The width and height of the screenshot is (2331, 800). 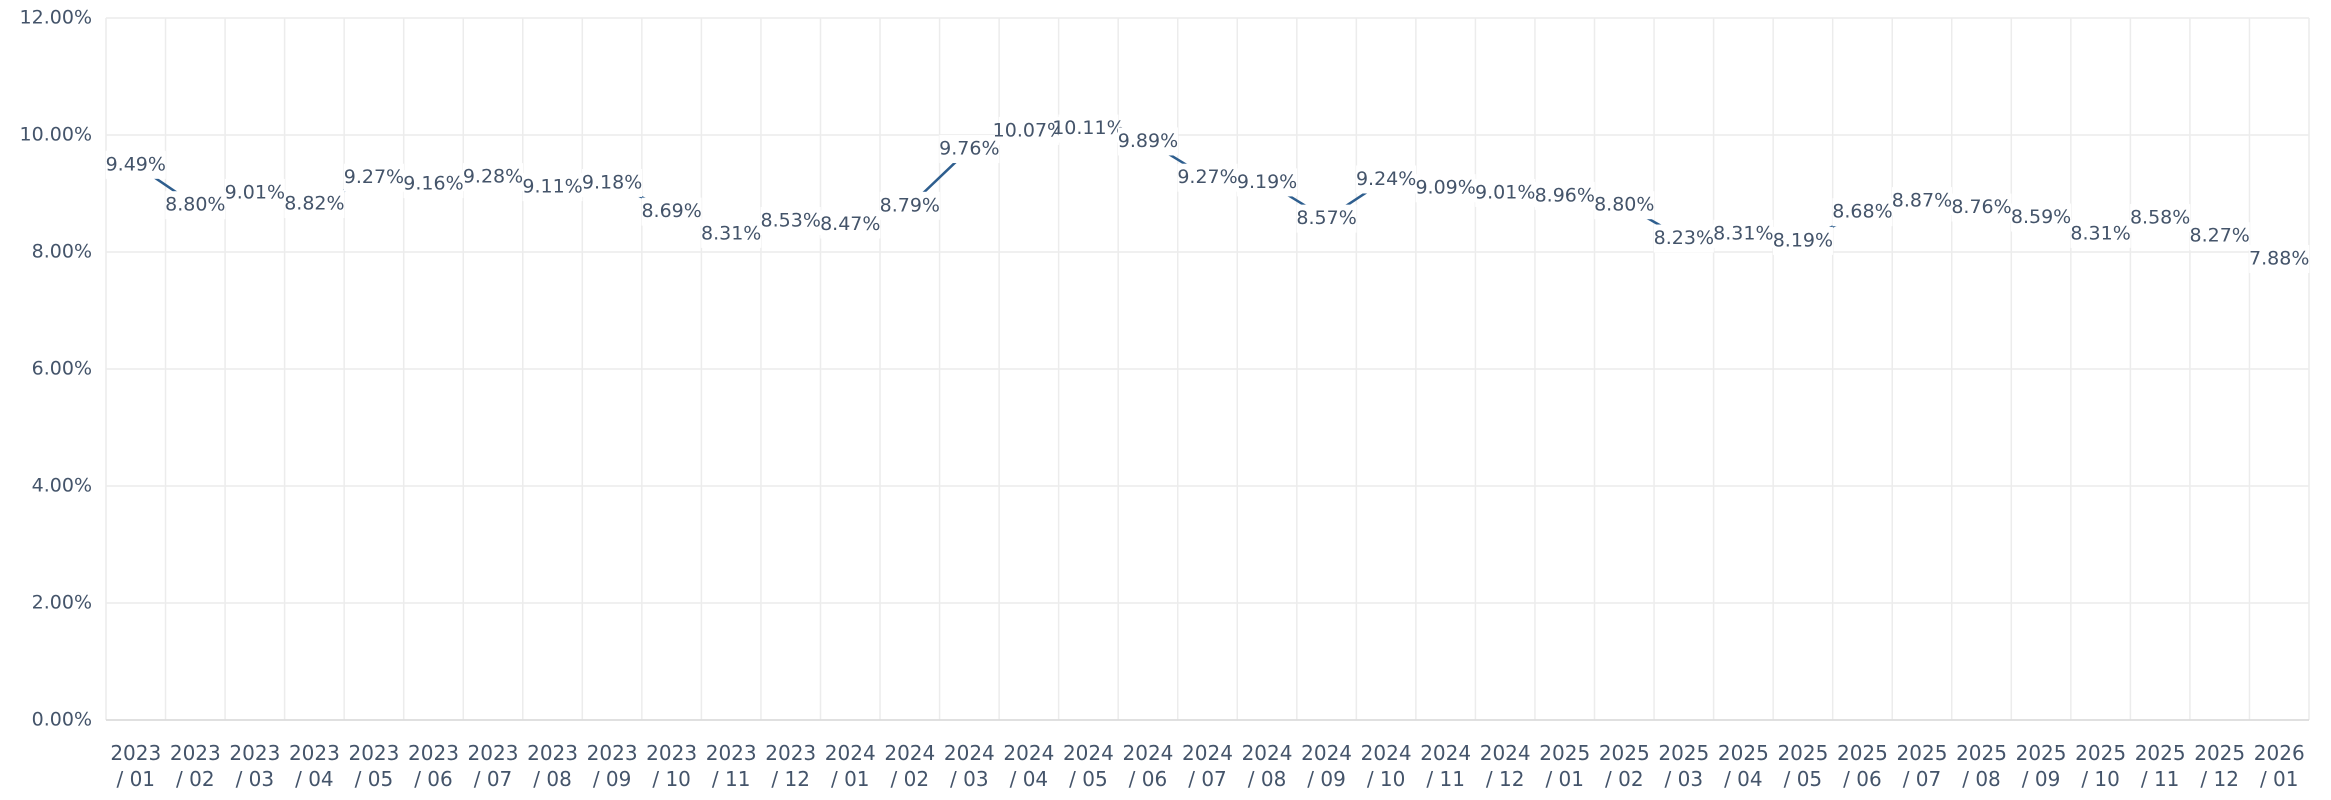 What do you see at coordinates (1207, 766) in the screenshot?
I see `x-tick-label: 2024 / 07` at bounding box center [1207, 766].